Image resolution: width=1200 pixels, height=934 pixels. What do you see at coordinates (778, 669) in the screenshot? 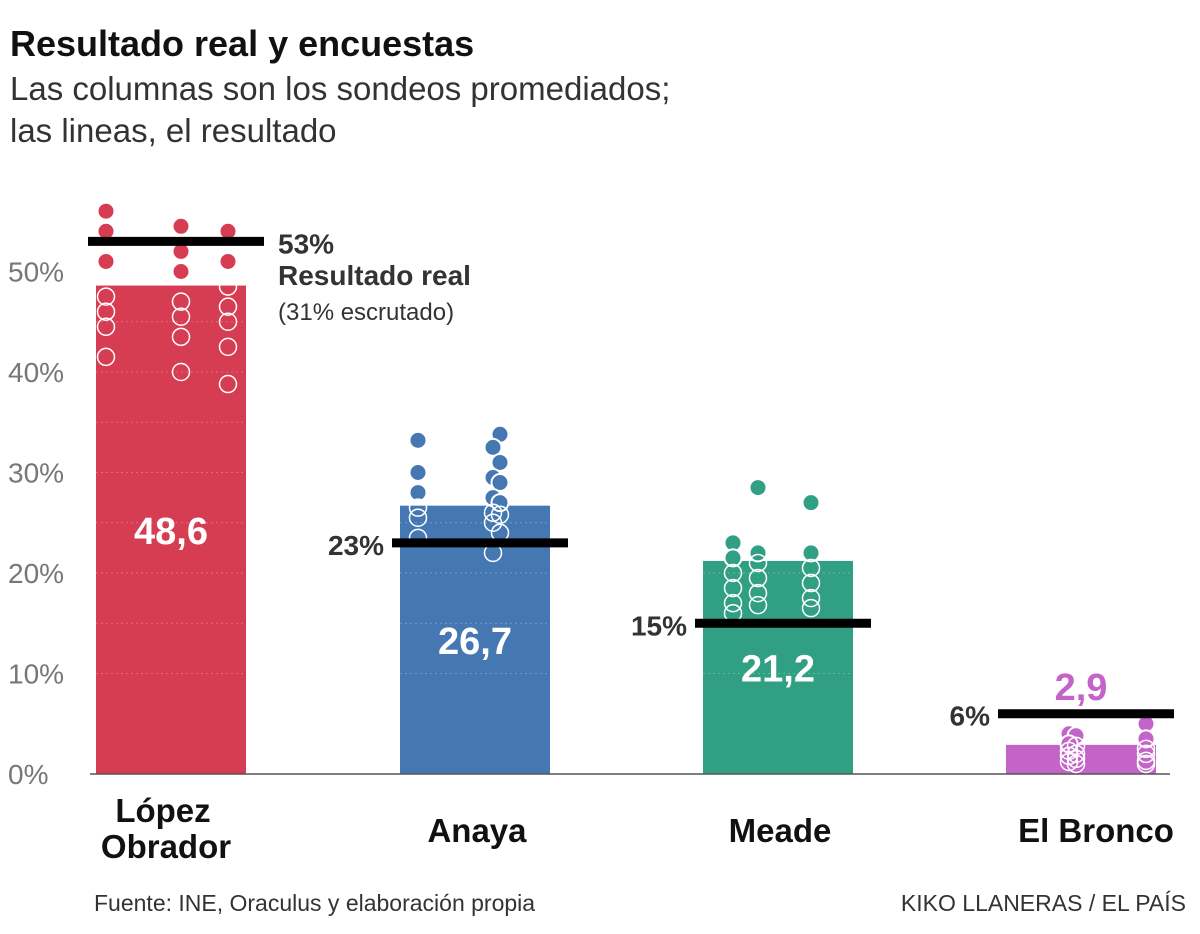
I see `value-label: 21,2` at bounding box center [778, 669].